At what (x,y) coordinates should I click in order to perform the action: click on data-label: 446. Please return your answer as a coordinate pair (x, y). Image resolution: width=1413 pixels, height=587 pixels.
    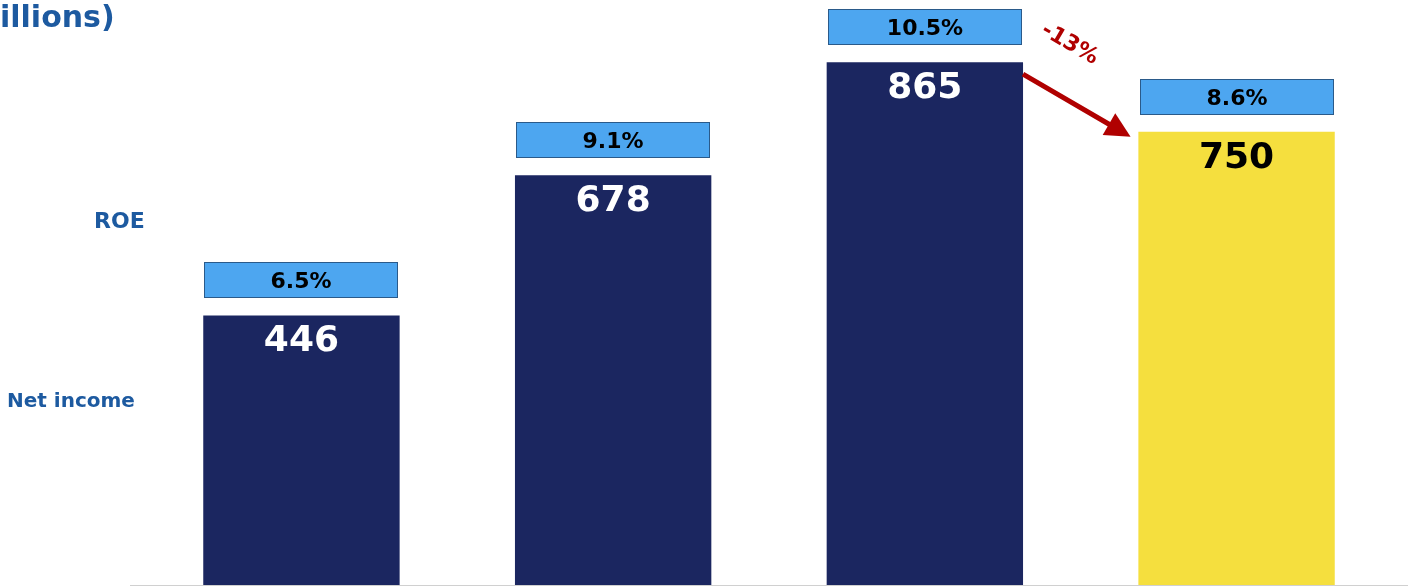
    Looking at the image, I should click on (301, 339).